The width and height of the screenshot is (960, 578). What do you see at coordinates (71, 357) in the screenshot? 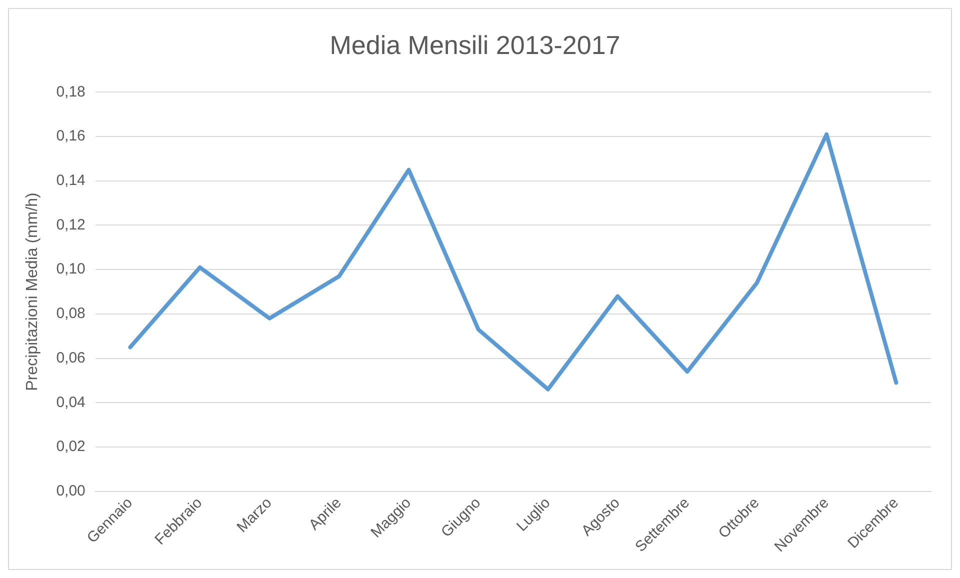
I see `y-tick-label: 0,06` at bounding box center [71, 357].